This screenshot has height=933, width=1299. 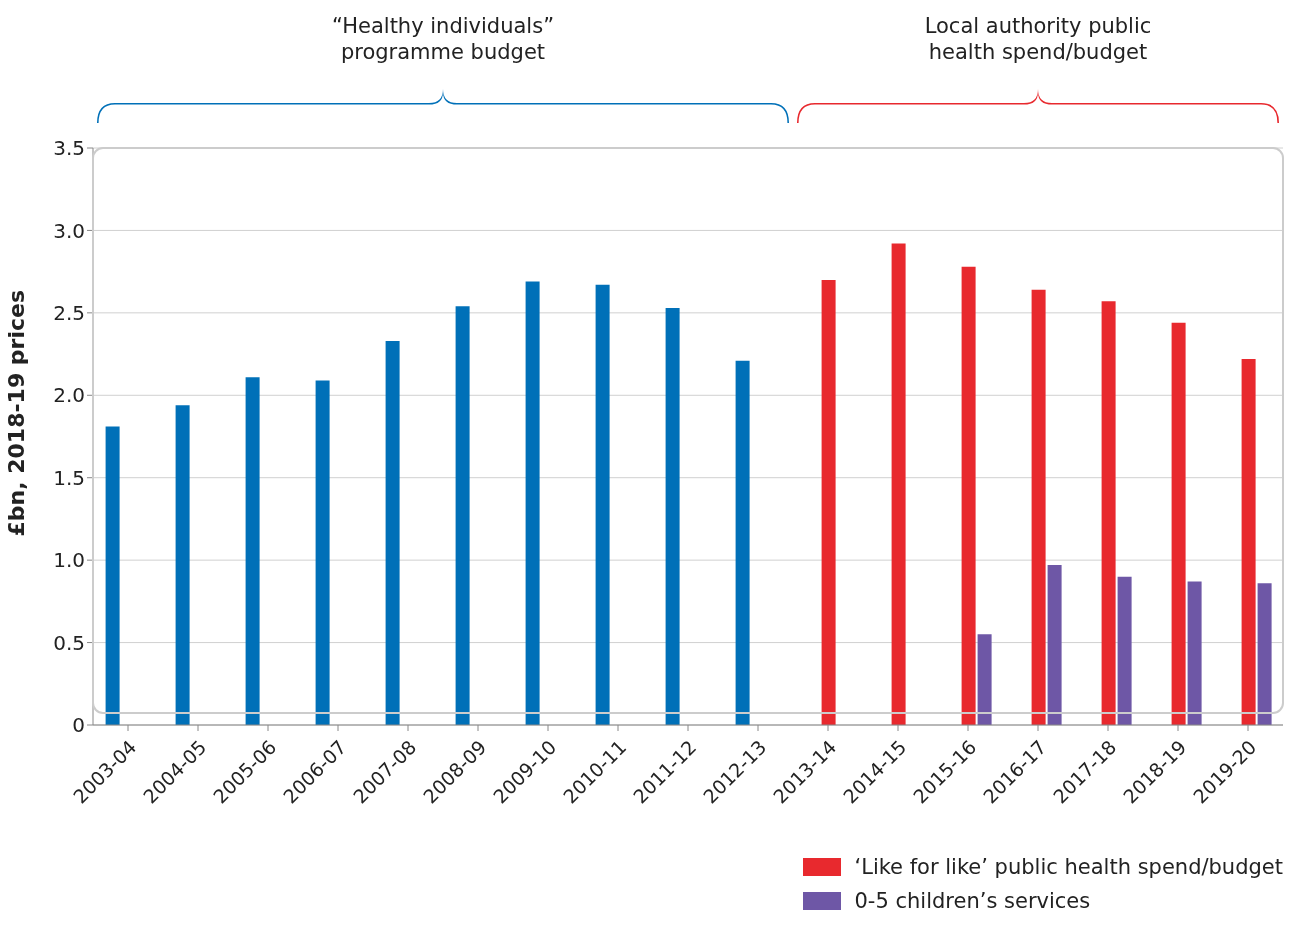 I want to click on y-tick-label: 3.5, so click(x=69, y=148).